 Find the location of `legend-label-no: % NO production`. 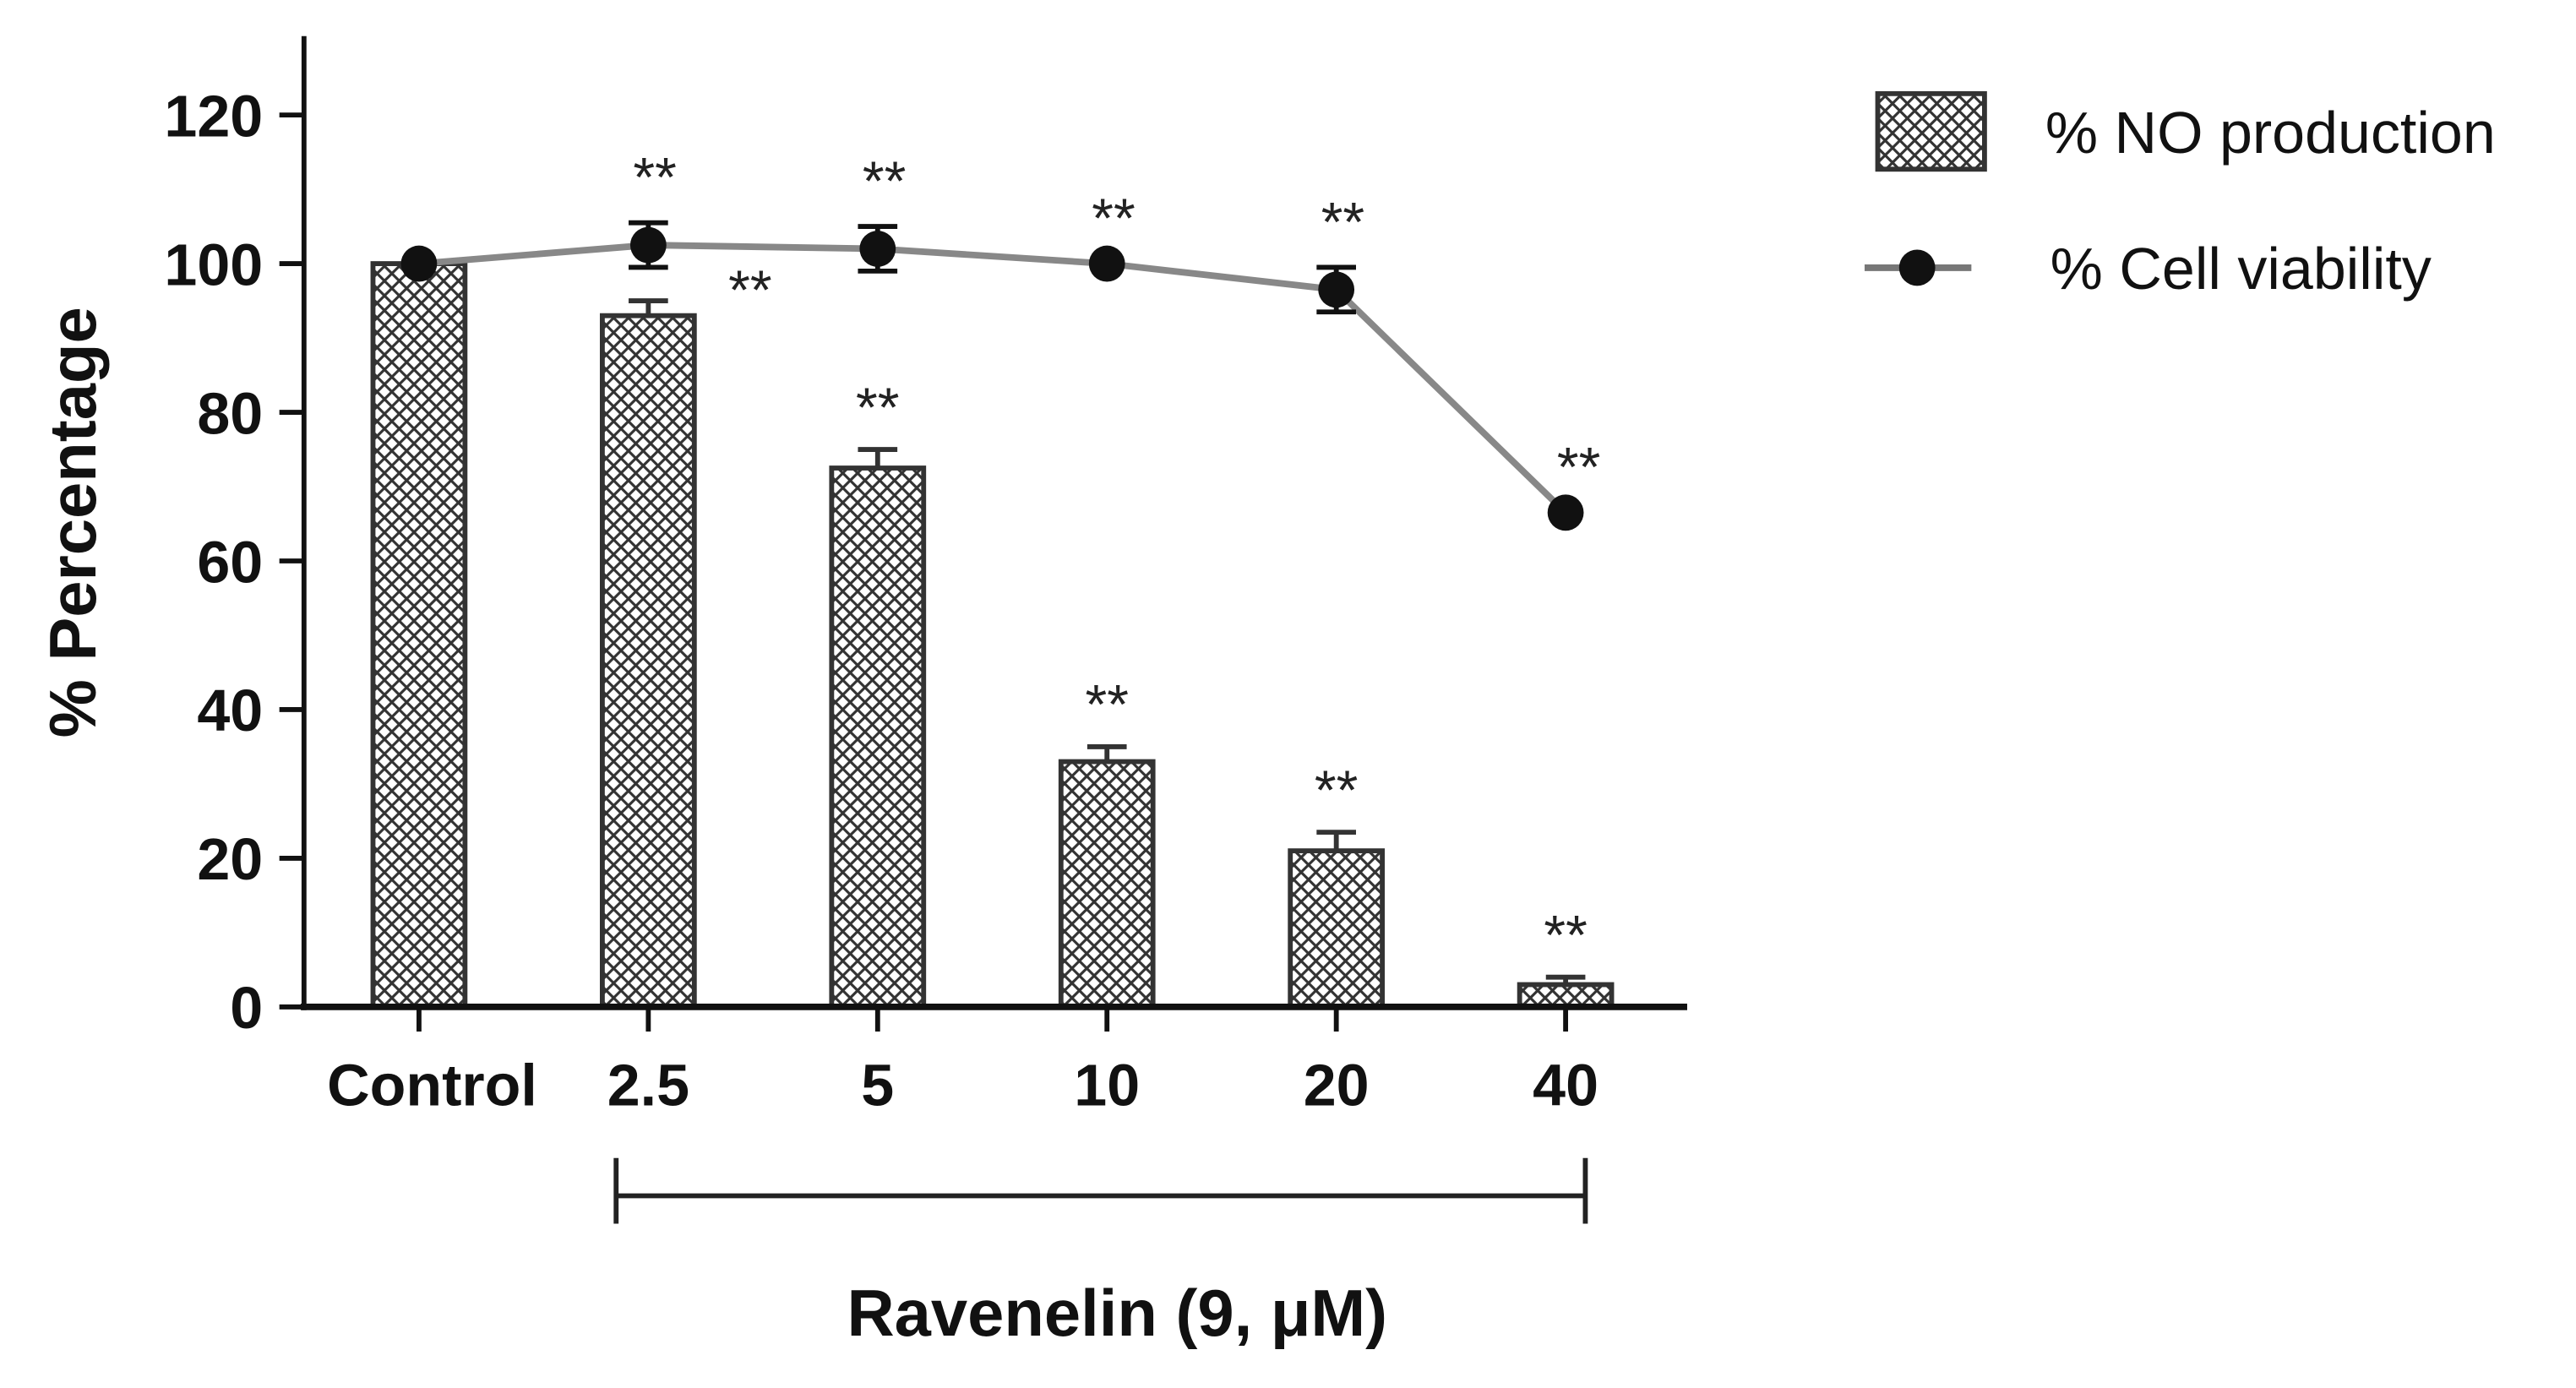

legend-label-no: % NO production is located at coordinates (2270, 133).